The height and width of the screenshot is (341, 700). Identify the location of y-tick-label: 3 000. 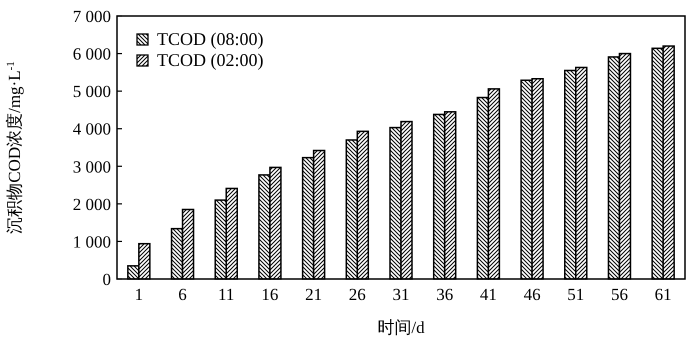
(91, 166).